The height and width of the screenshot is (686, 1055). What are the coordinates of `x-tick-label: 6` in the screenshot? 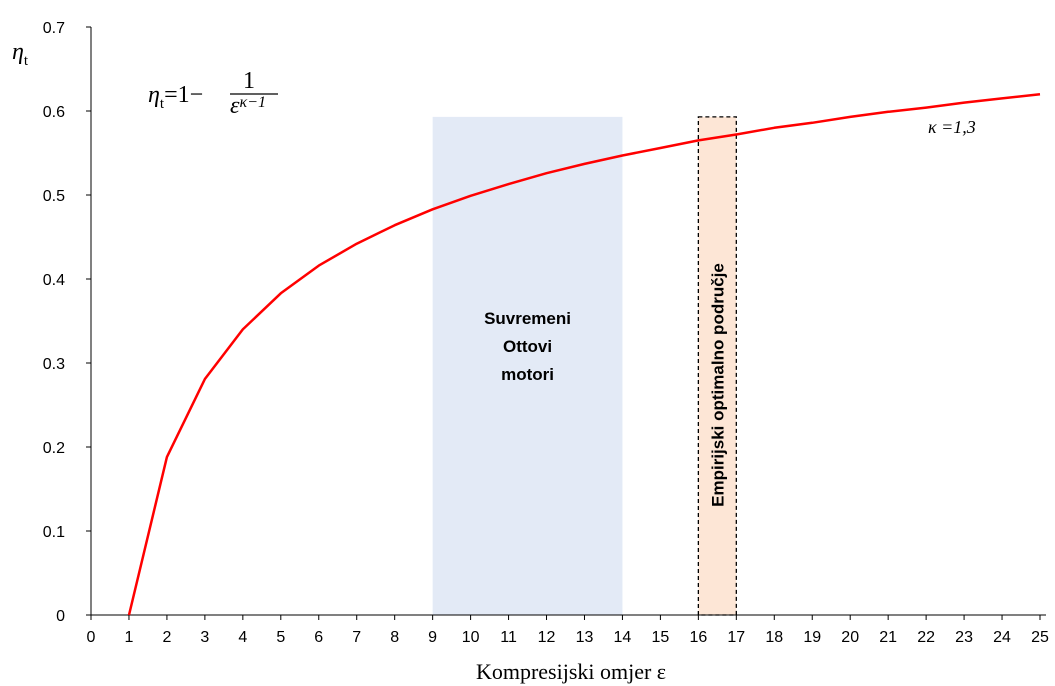 It's located at (318, 637).